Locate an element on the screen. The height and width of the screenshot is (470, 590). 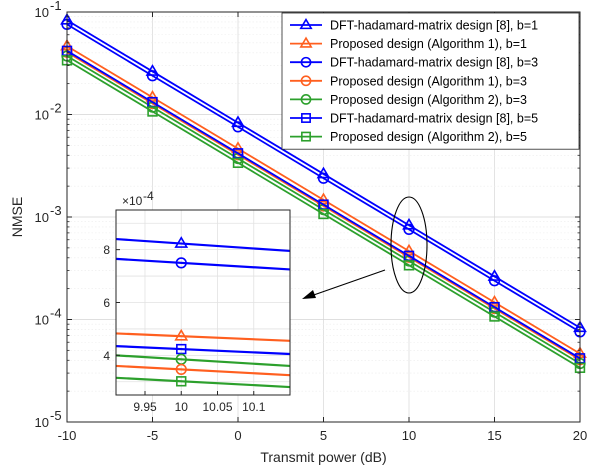
x-tick-label: 15 is located at coordinates (494, 435).